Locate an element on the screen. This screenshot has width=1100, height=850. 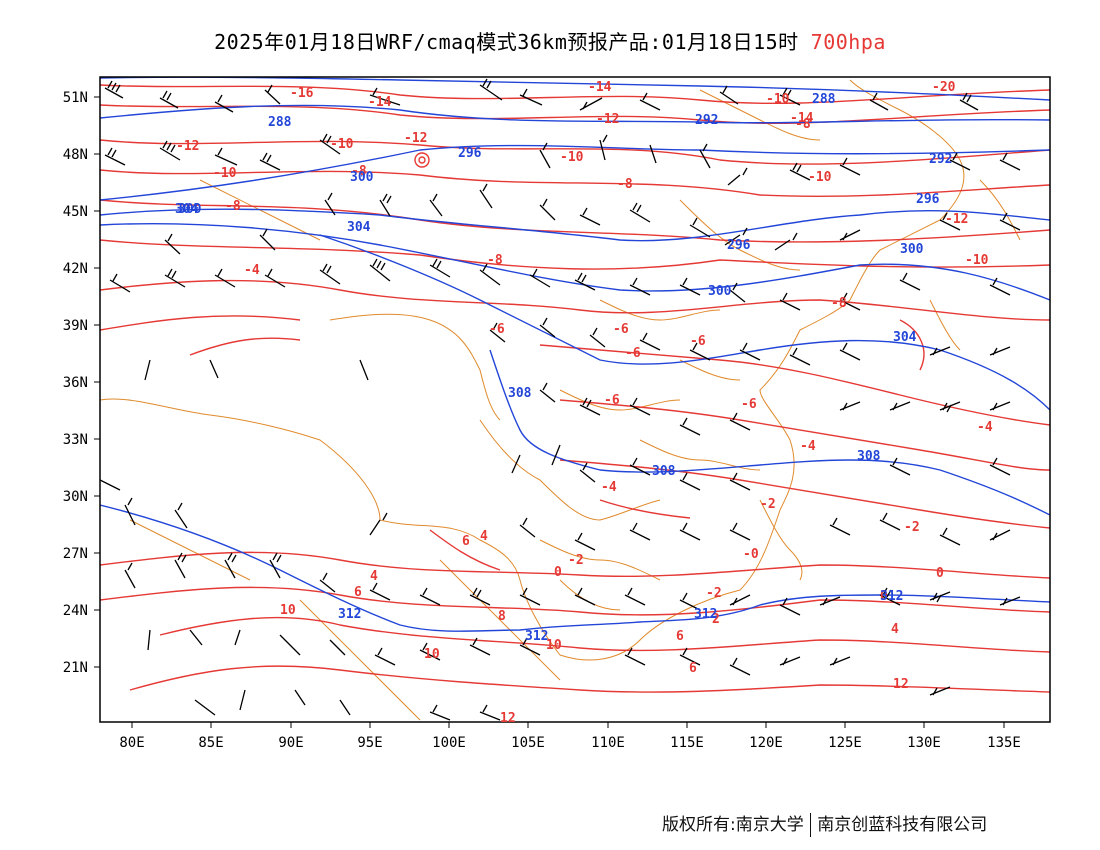
lat-label-51n: 51N is located at coordinates (75, 98).